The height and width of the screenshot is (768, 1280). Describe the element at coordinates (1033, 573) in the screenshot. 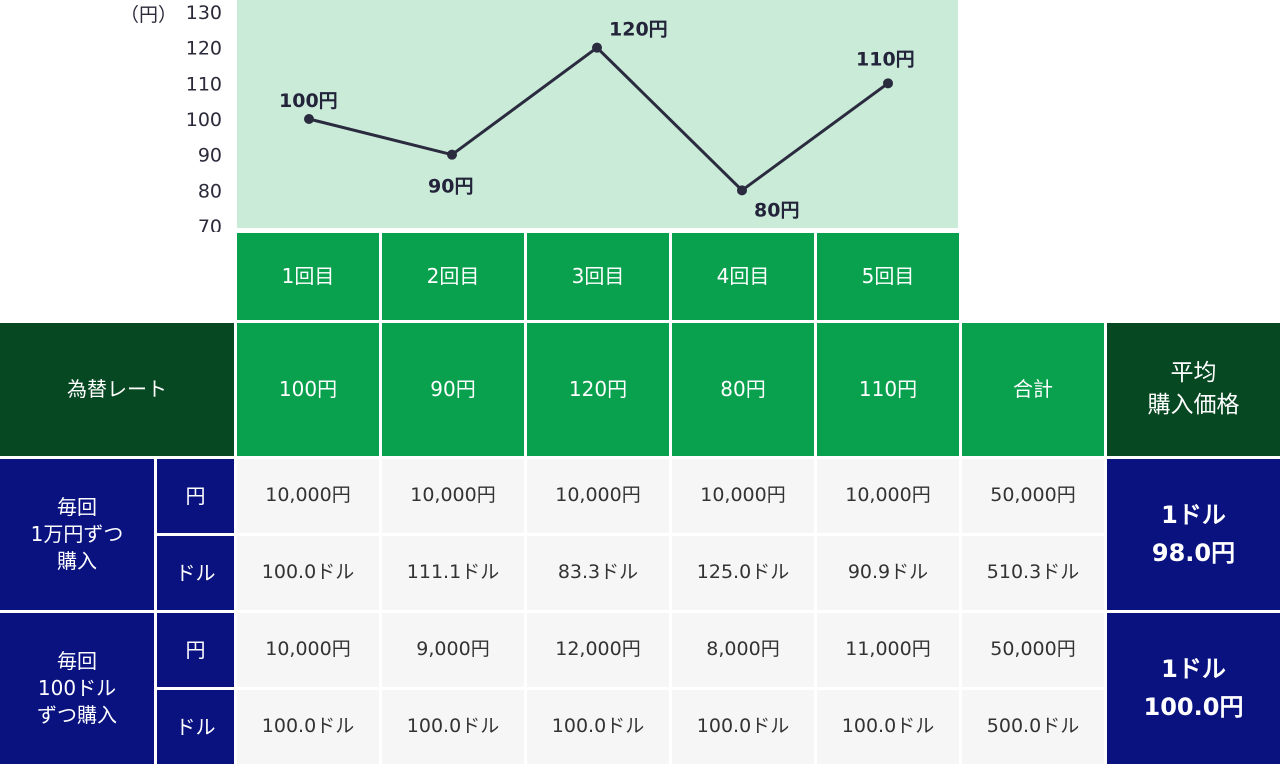

I see `total-cell: 510.3ドル` at that location.